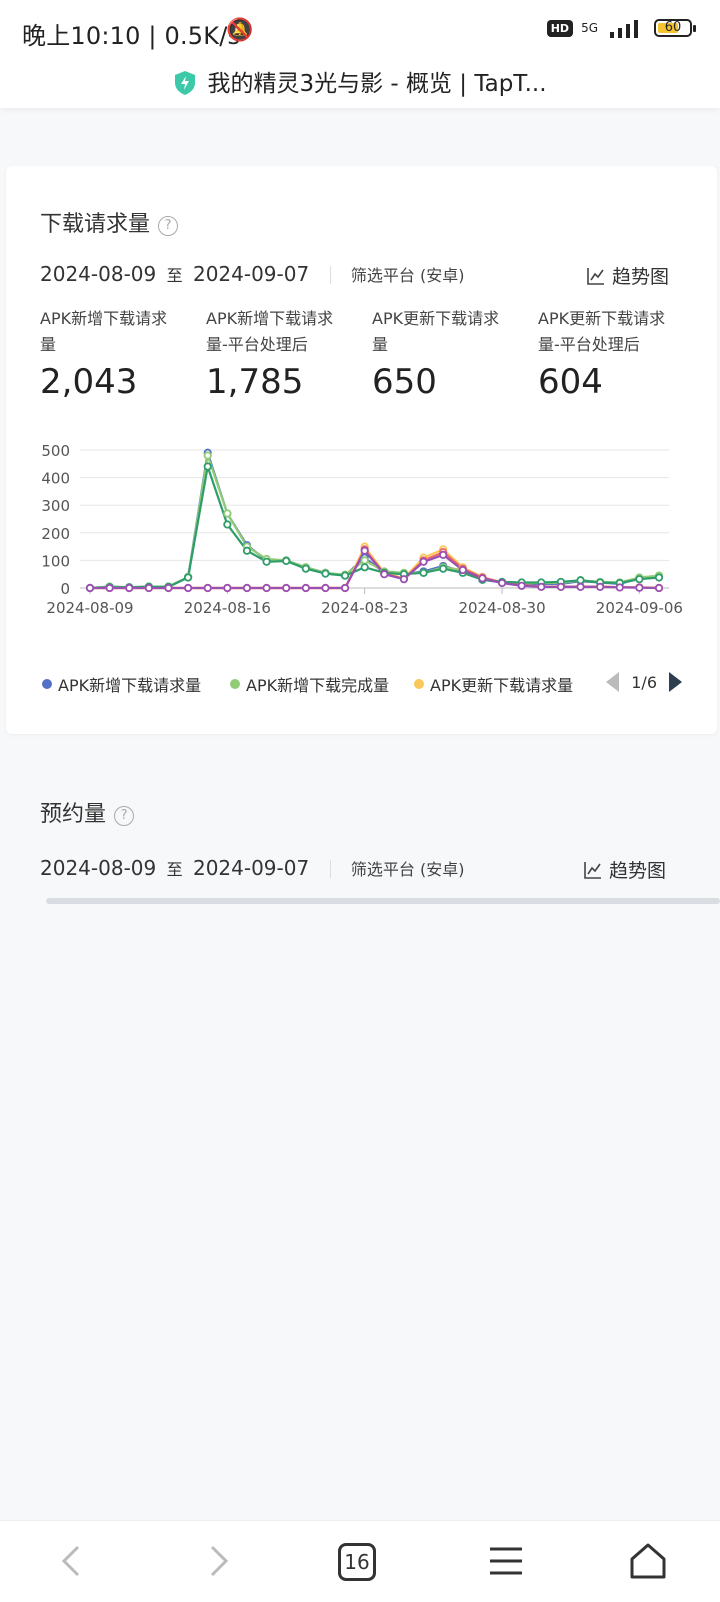 The height and width of the screenshot is (1602, 720). What do you see at coordinates (252, 274) in the screenshot?
I see `date-range-row: 2024-08-09 至 2024-09-07 筛选平台 (安卓)` at bounding box center [252, 274].